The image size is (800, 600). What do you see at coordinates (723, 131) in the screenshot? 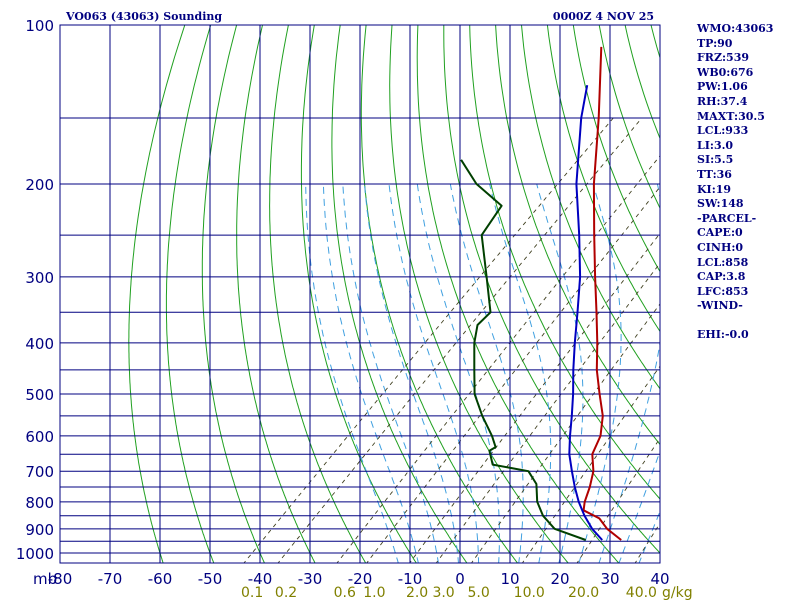
I see `sounding-index: LCL:933` at bounding box center [723, 131].